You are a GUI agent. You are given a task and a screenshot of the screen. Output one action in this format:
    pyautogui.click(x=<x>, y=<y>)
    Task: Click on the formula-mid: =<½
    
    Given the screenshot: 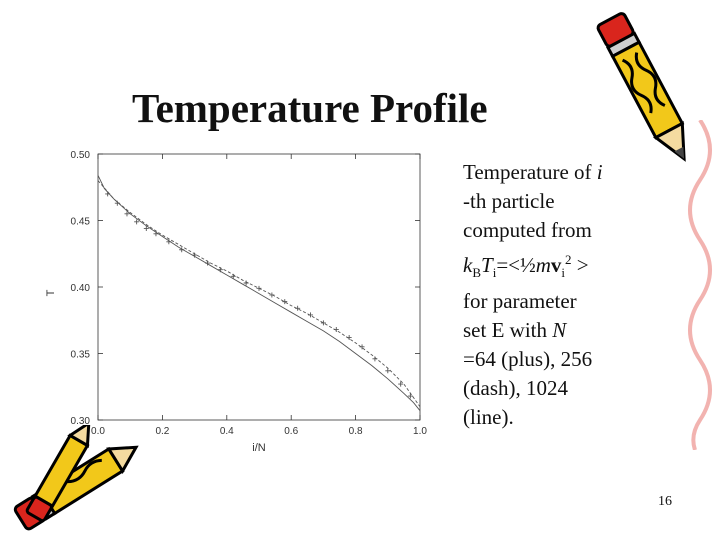 What is the action you would take?
    pyautogui.click(x=516, y=265)
    